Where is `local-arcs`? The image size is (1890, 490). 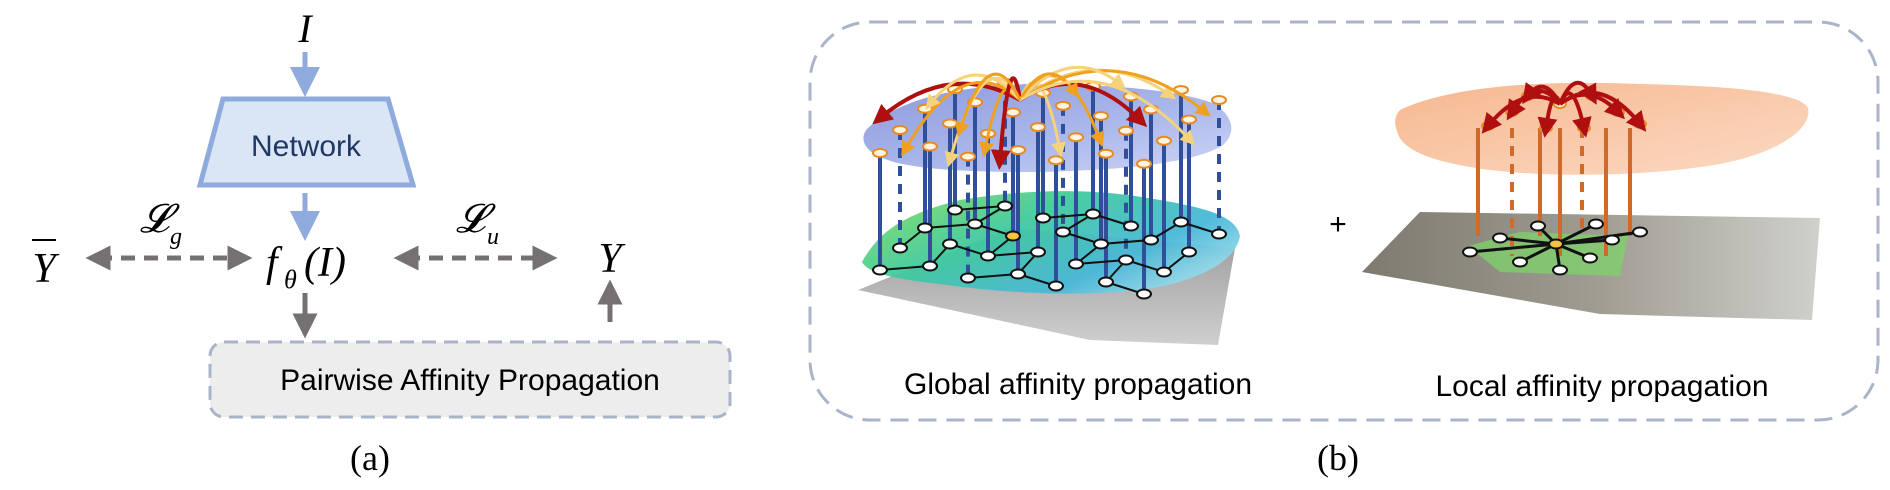 local-arcs is located at coordinates (1564, 109).